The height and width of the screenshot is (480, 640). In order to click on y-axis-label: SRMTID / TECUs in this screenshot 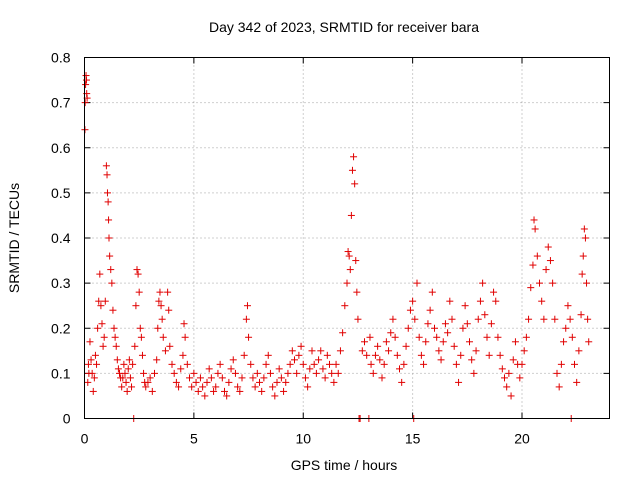, I will do `click(14, 238)`.